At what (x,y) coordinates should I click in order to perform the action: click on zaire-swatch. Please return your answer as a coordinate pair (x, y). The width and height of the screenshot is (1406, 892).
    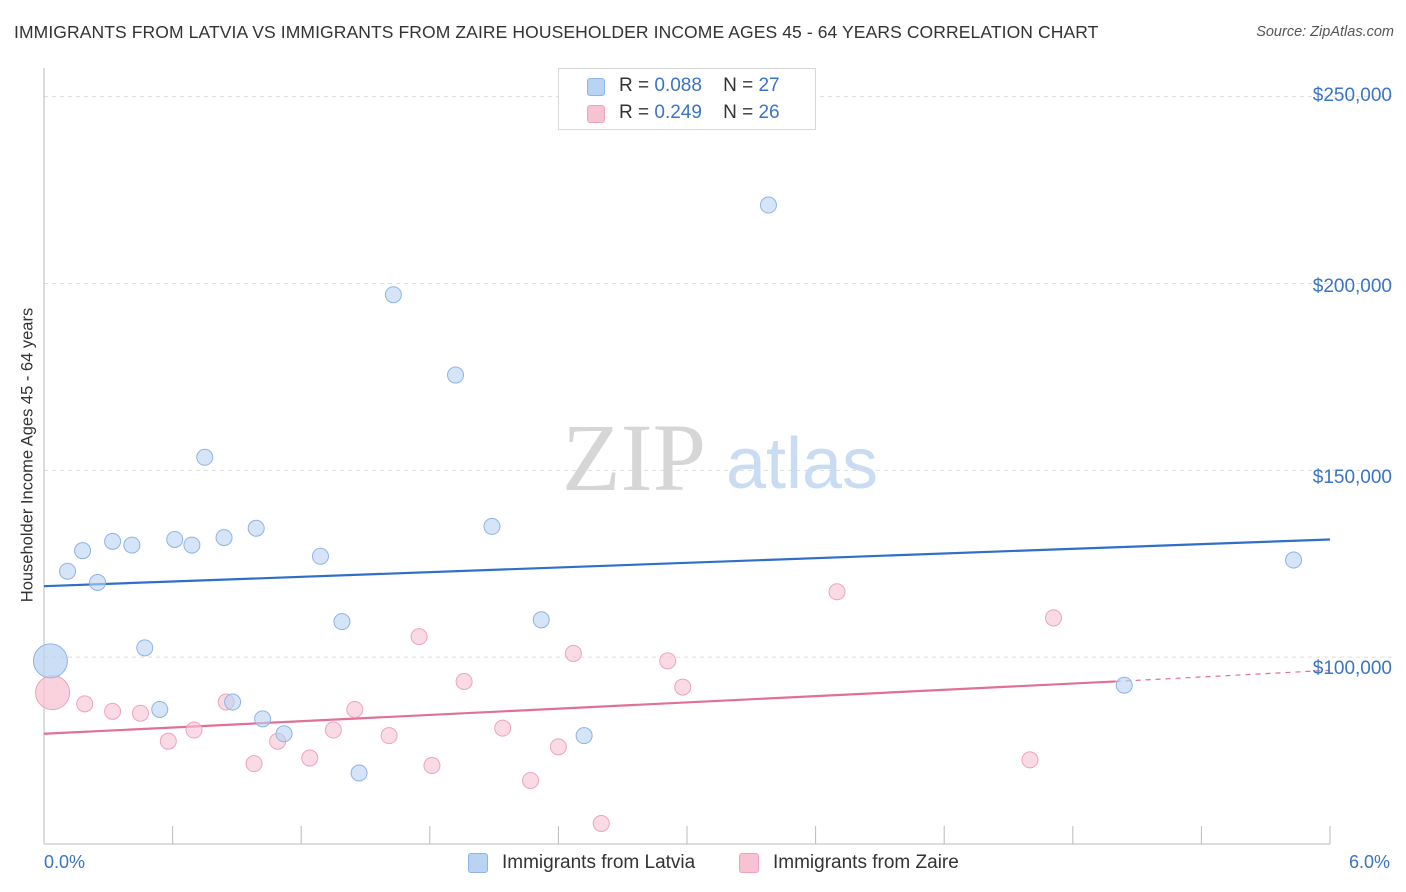
    Looking at the image, I should click on (596, 114).